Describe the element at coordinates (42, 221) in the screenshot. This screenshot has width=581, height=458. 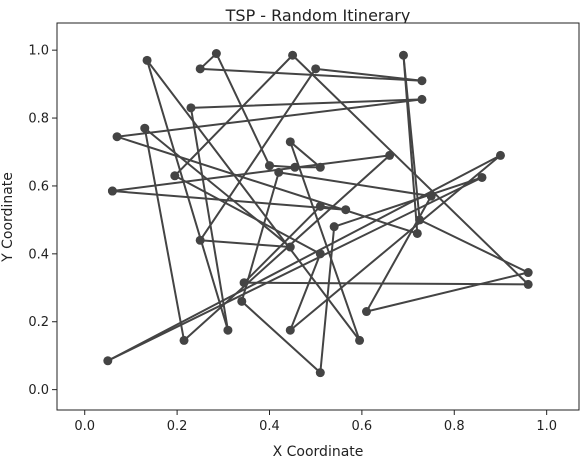
I see `y-axis: 0.0 0.2 0.4 0.6 0.8 1.0` at that location.